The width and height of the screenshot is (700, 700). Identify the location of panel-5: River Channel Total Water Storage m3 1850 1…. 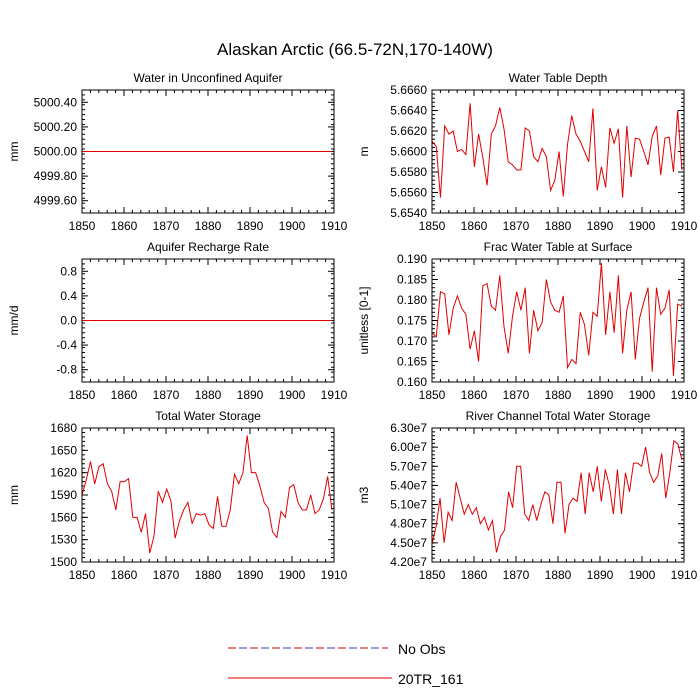
(527, 495).